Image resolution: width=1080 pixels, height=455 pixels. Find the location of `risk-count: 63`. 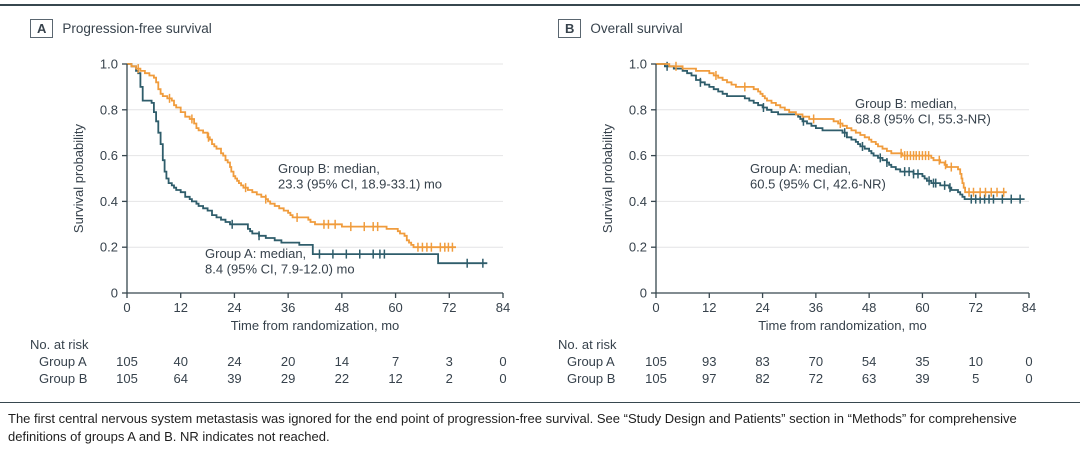

risk-count: 63 is located at coordinates (869, 378).